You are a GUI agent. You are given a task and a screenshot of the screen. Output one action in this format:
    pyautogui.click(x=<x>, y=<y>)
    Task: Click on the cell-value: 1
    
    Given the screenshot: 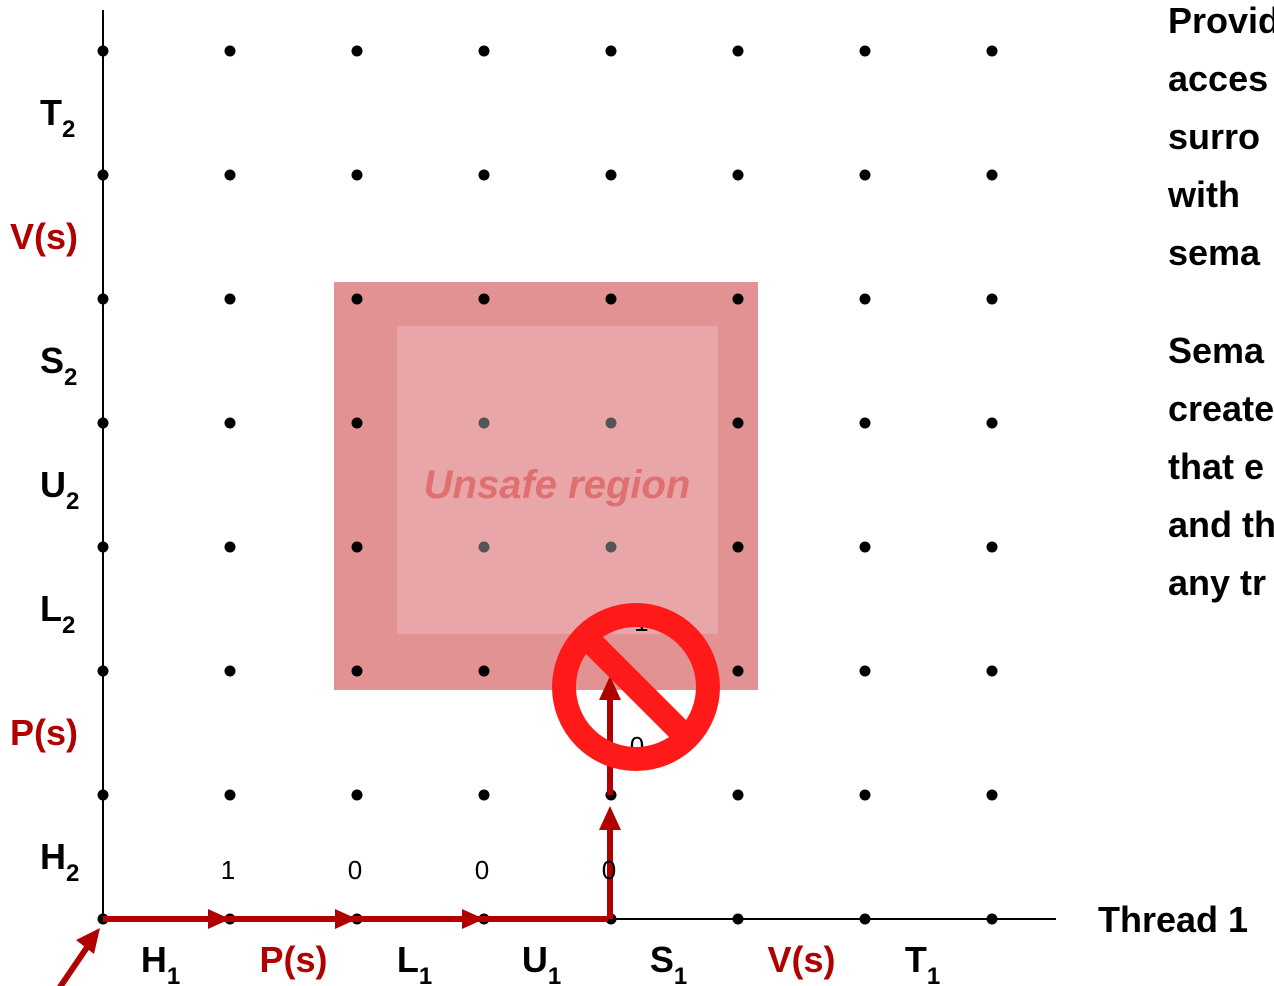 What is the action you would take?
    pyautogui.click(x=228, y=870)
    